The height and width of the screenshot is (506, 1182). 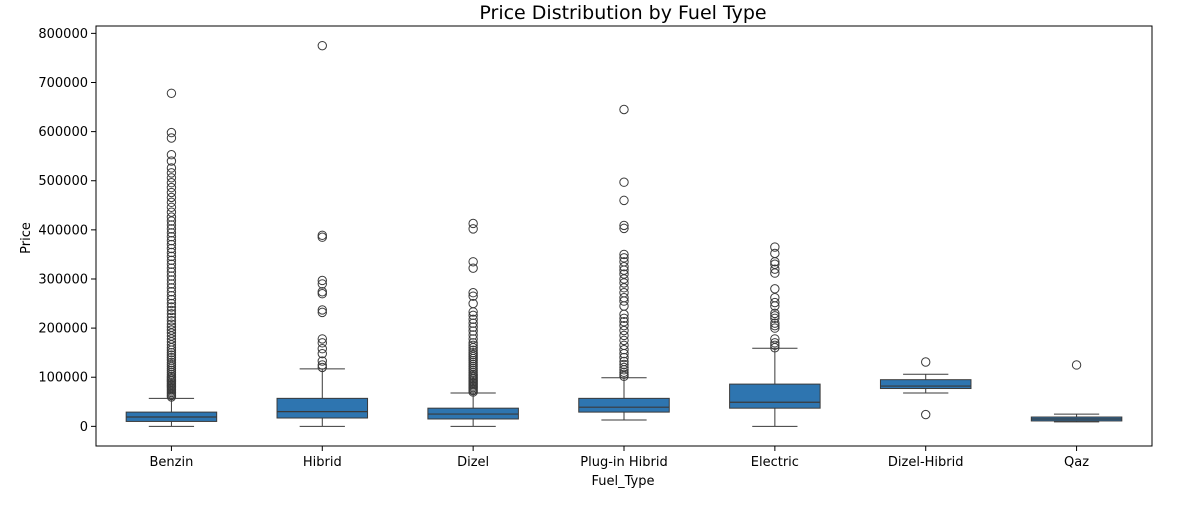 I want to click on x-tick-label: Hibrid, so click(x=322, y=462).